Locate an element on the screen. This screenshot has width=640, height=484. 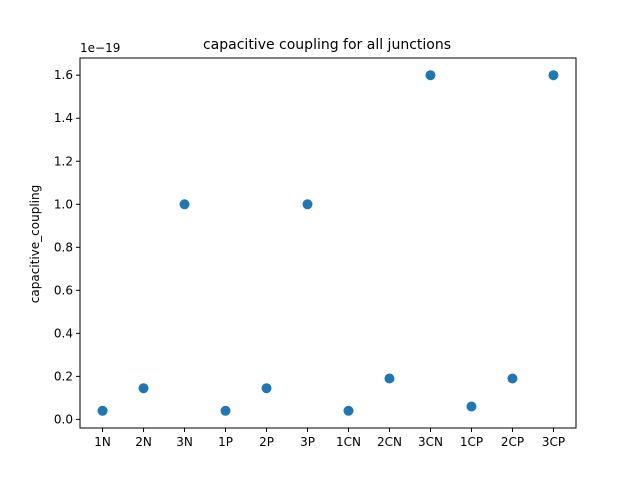
data-point-1p is located at coordinates (225, 410).